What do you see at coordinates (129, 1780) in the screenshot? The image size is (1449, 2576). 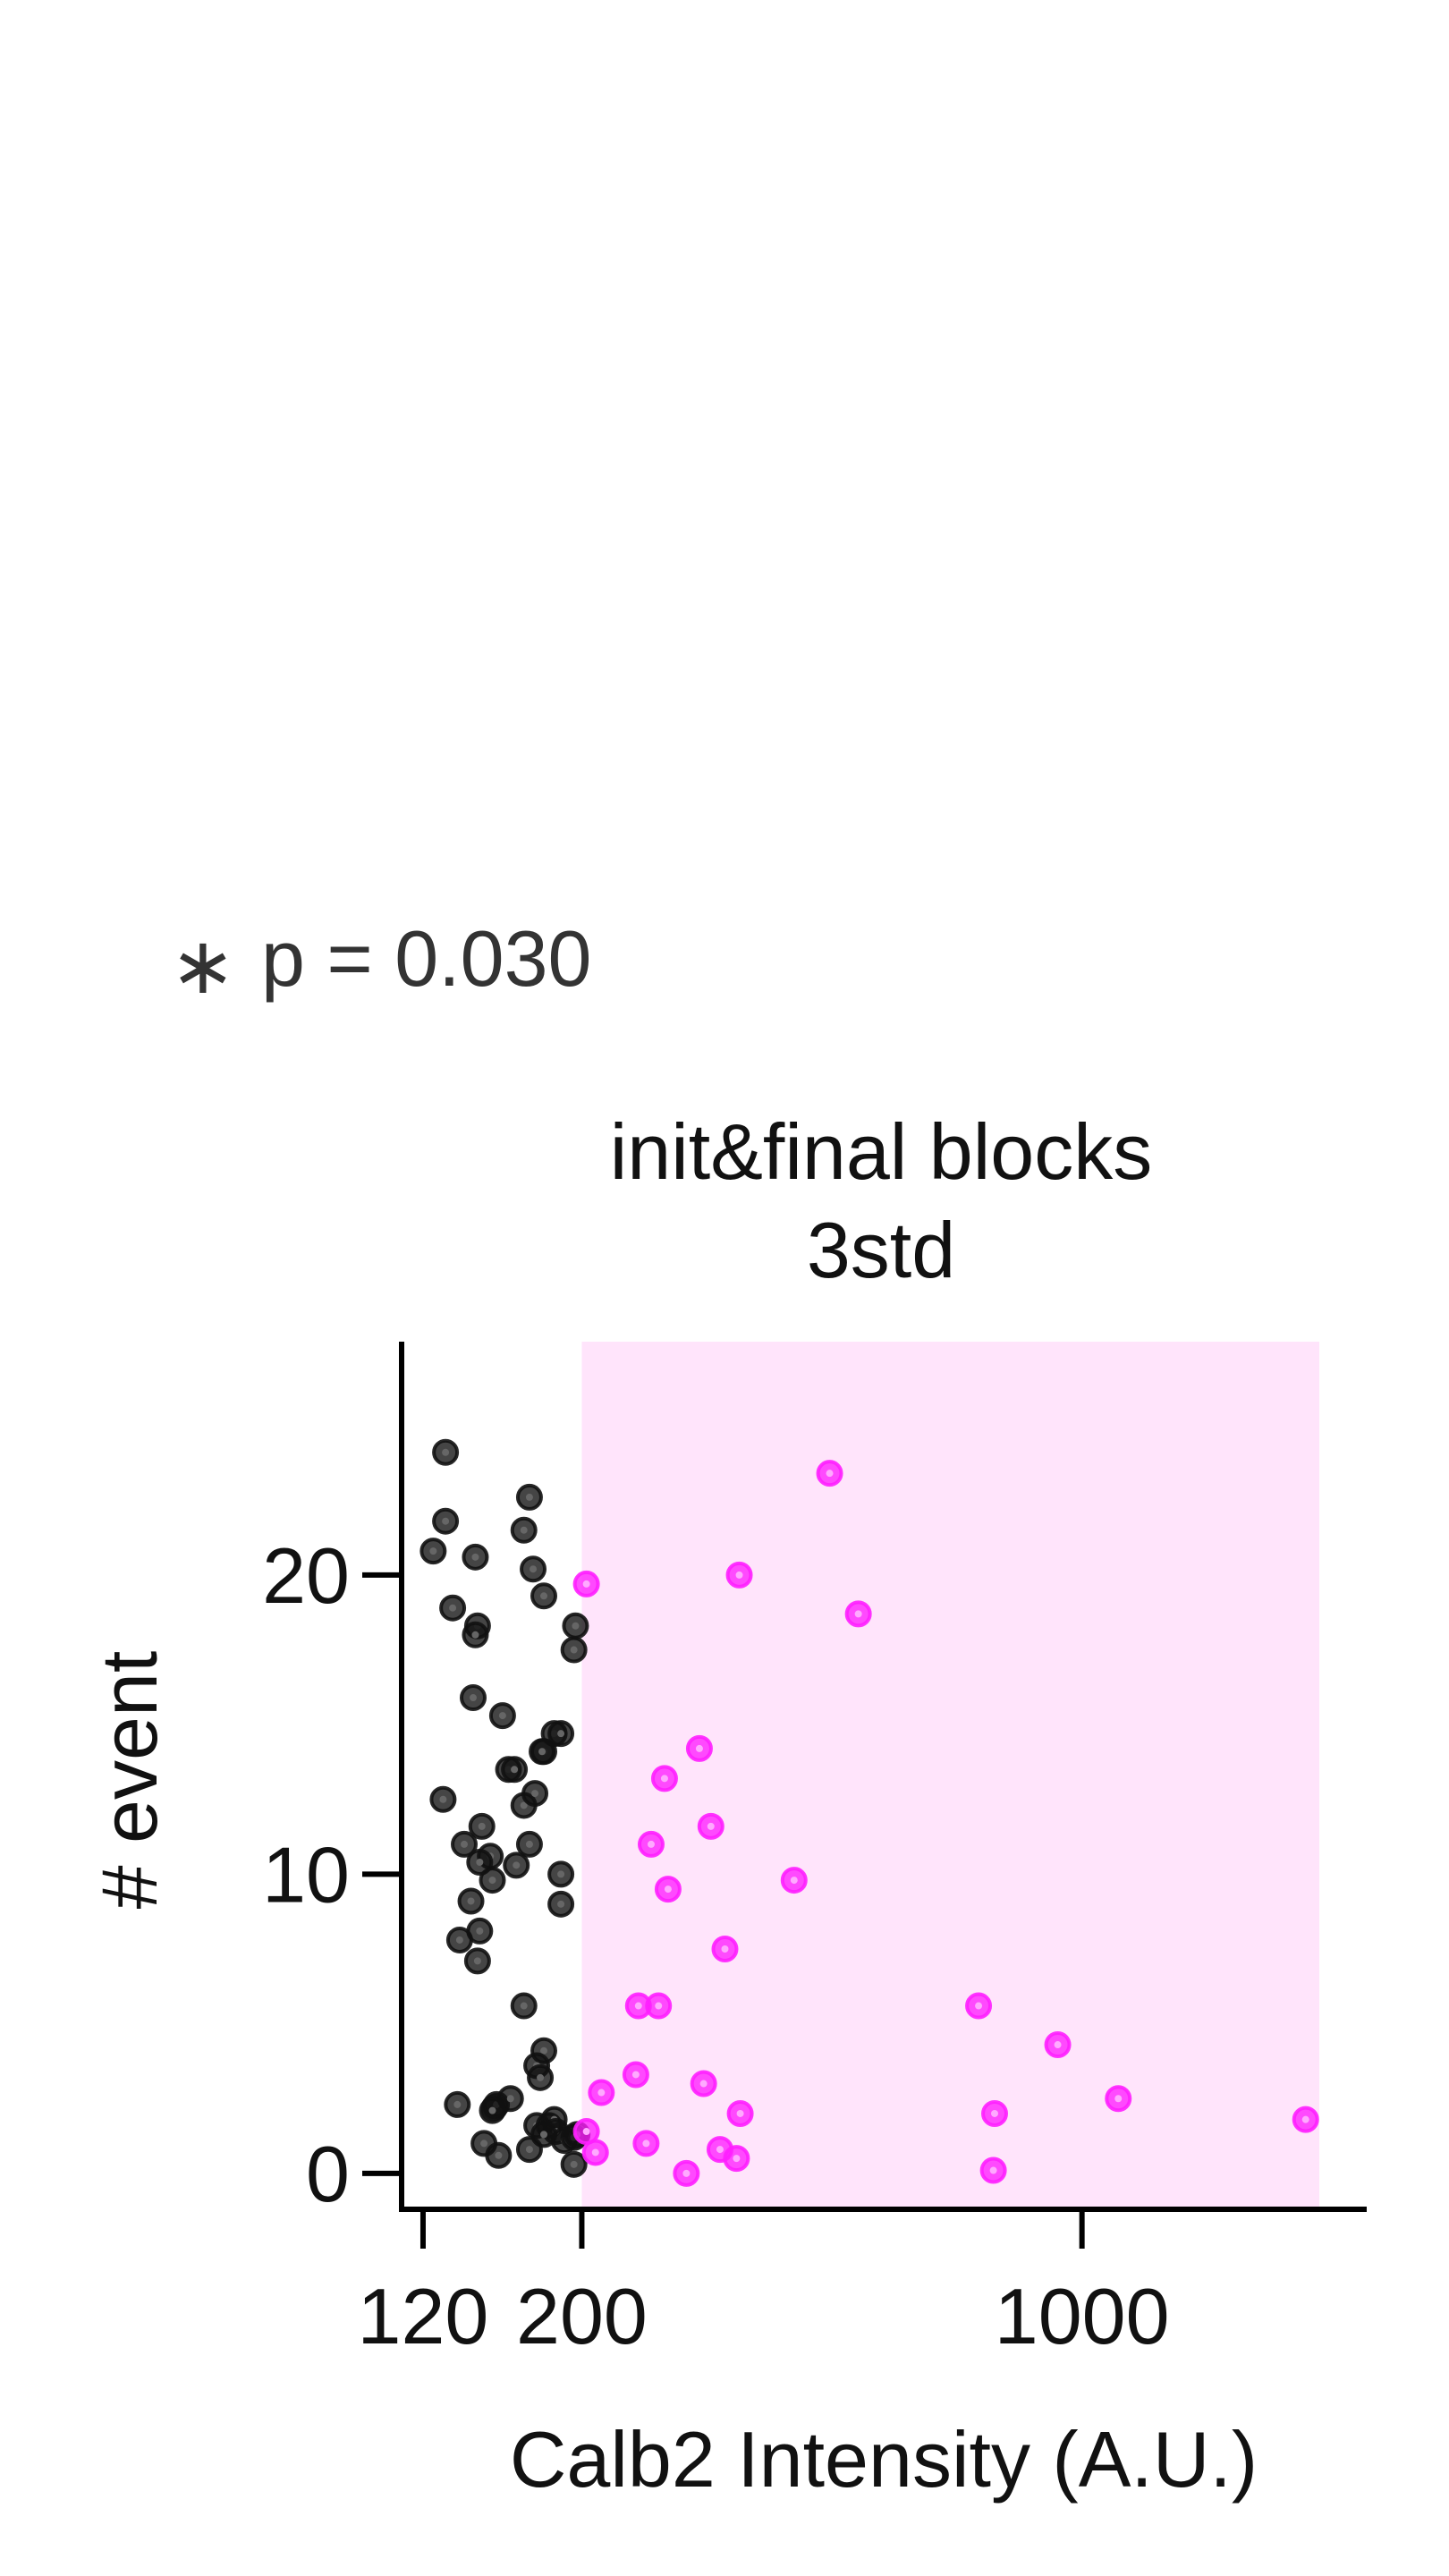 I see `y-axis-label: # event` at bounding box center [129, 1780].